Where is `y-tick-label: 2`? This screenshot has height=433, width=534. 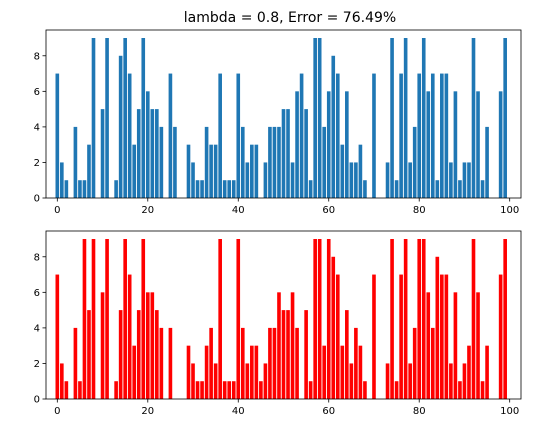
y-tick-label: 2 is located at coordinates (37, 163).